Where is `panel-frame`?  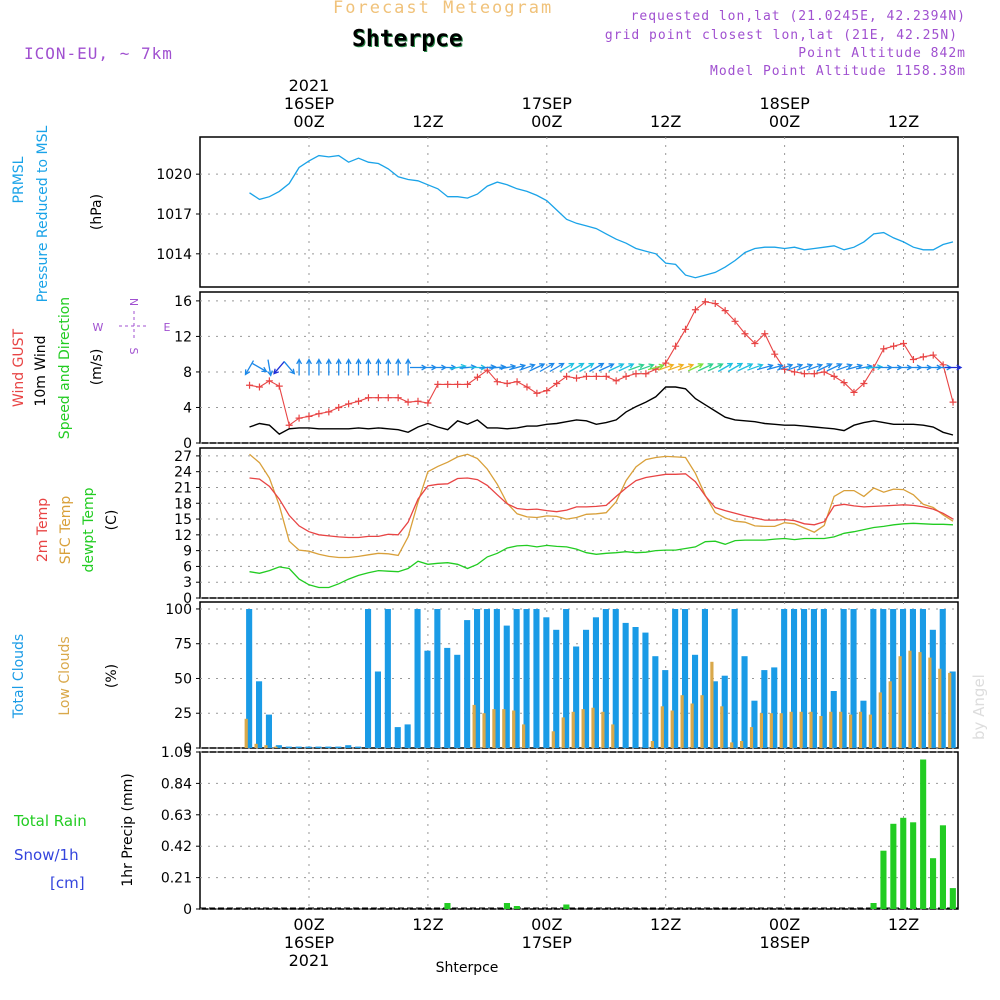
panel-frame is located at coordinates (579, 830).